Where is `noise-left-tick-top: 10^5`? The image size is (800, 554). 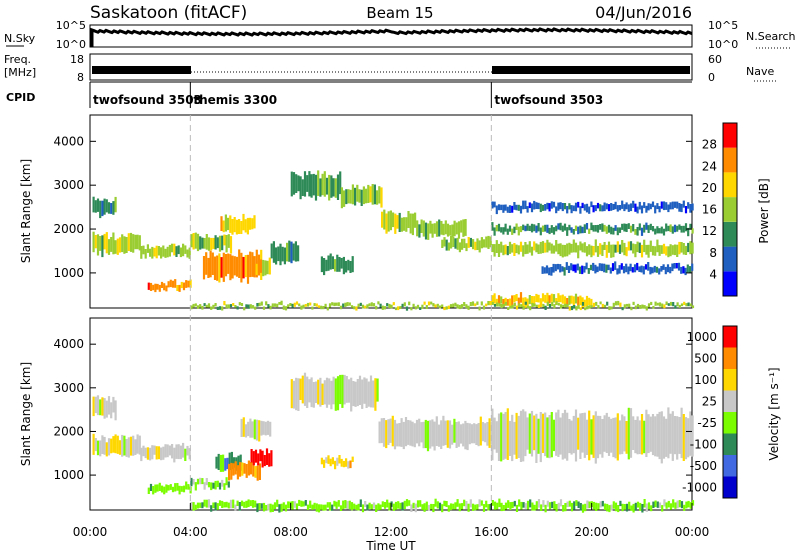
noise-left-tick-top: 10^5 is located at coordinates (71, 25).